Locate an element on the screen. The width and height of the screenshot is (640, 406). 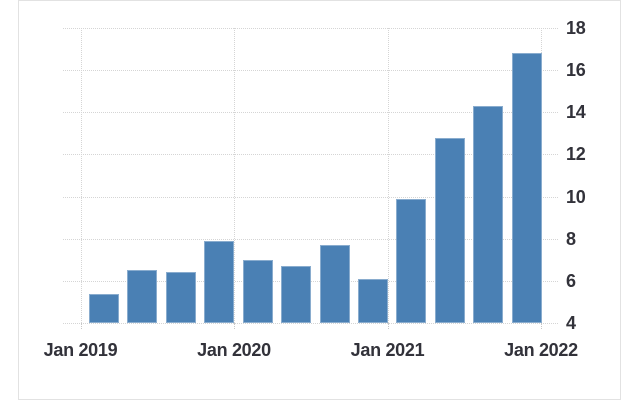
bar-2019-q3 is located at coordinates (180, 297).